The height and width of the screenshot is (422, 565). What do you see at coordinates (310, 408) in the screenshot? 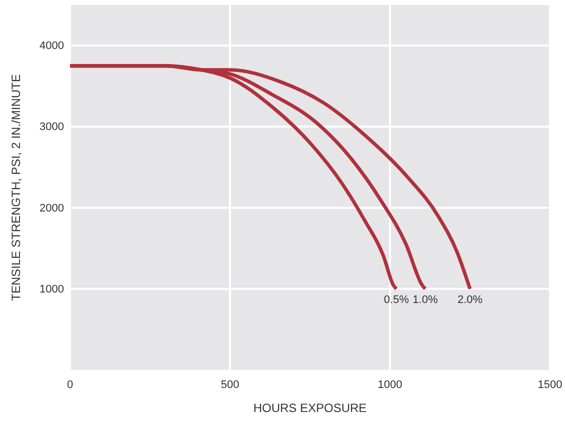
I see `x-axis-title: HOURS EXPOSURE` at bounding box center [310, 408].